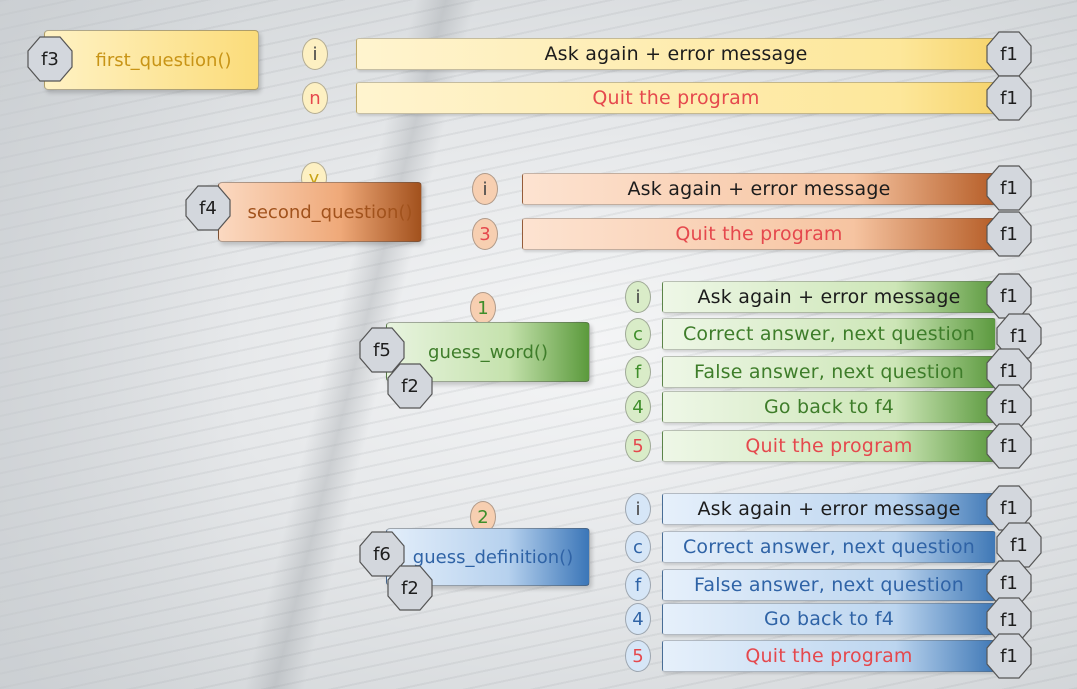 The image size is (1077, 689). I want to click on f4-ask-again-bar: Ask again + error message, so click(759, 189).